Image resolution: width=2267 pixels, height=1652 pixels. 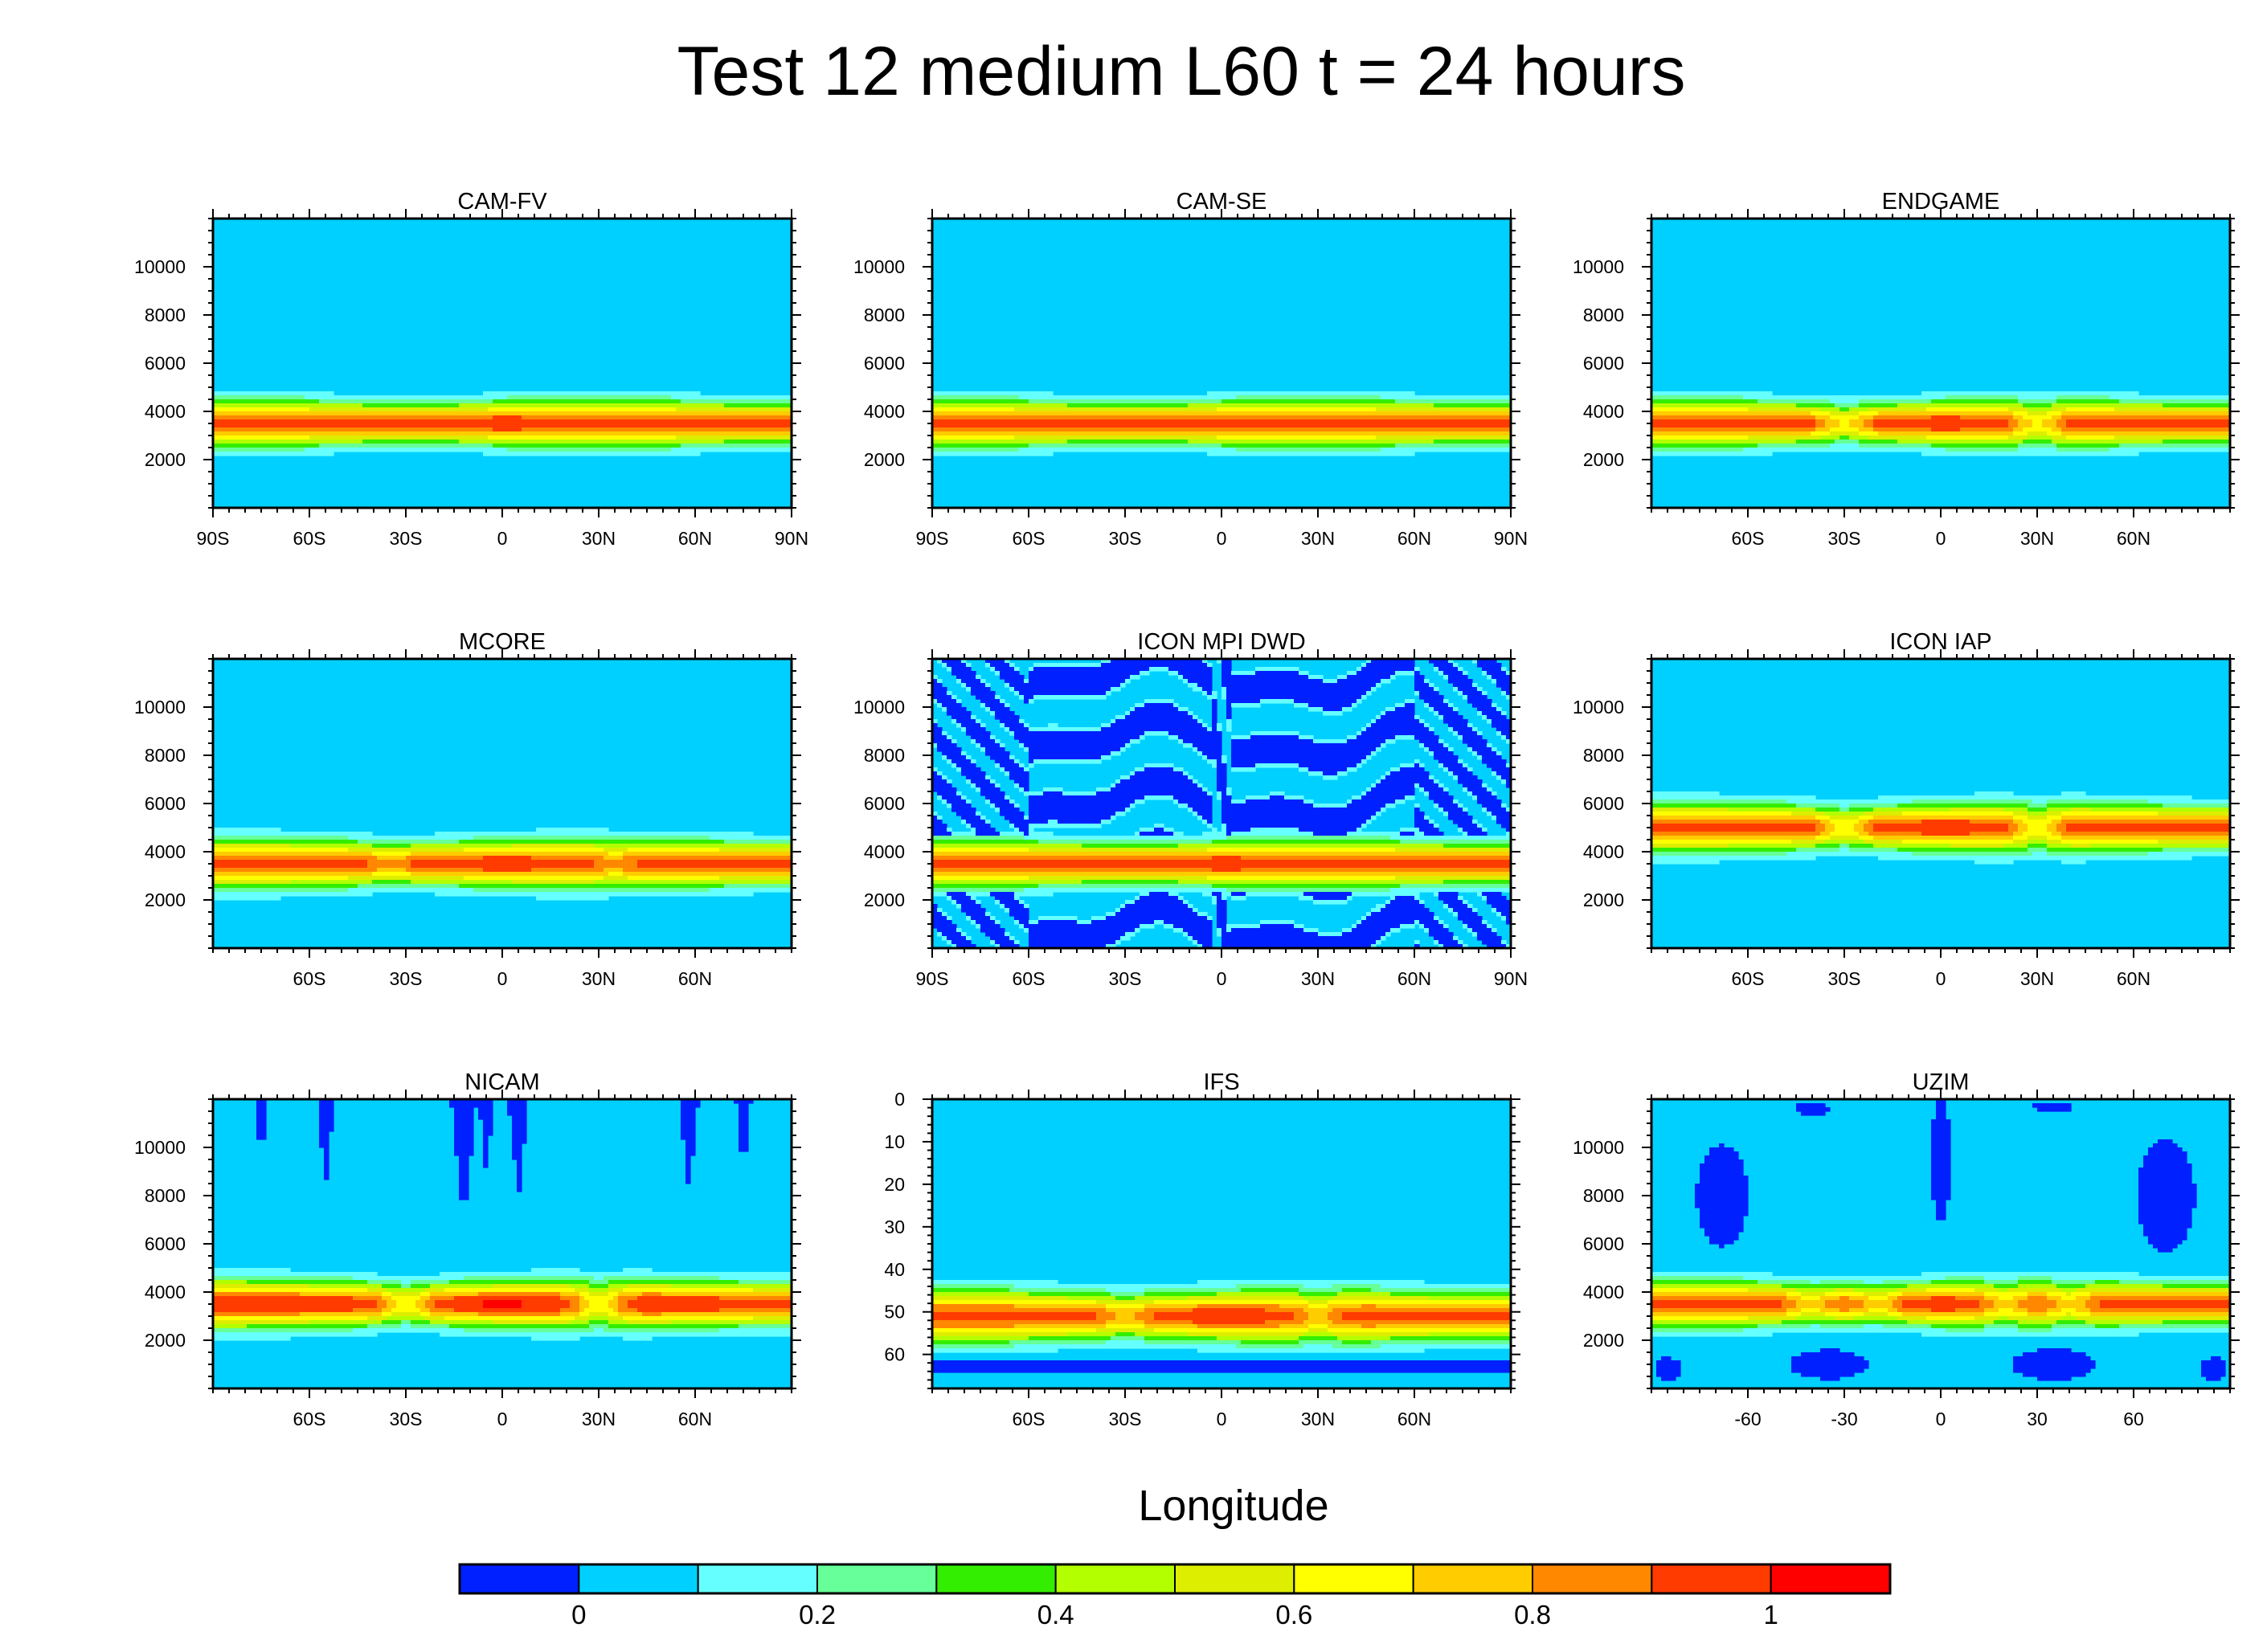 I want to click on plot-background, so click(x=502, y=804).